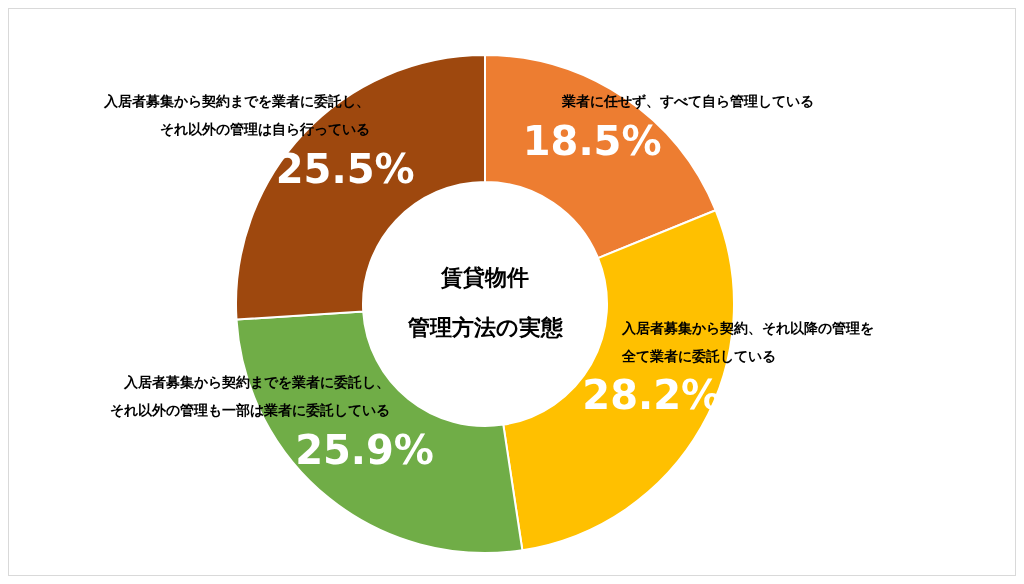 This screenshot has height=584, width=1024. Describe the element at coordinates (364, 449) in the screenshot. I see `data-label: 25.9%` at that location.